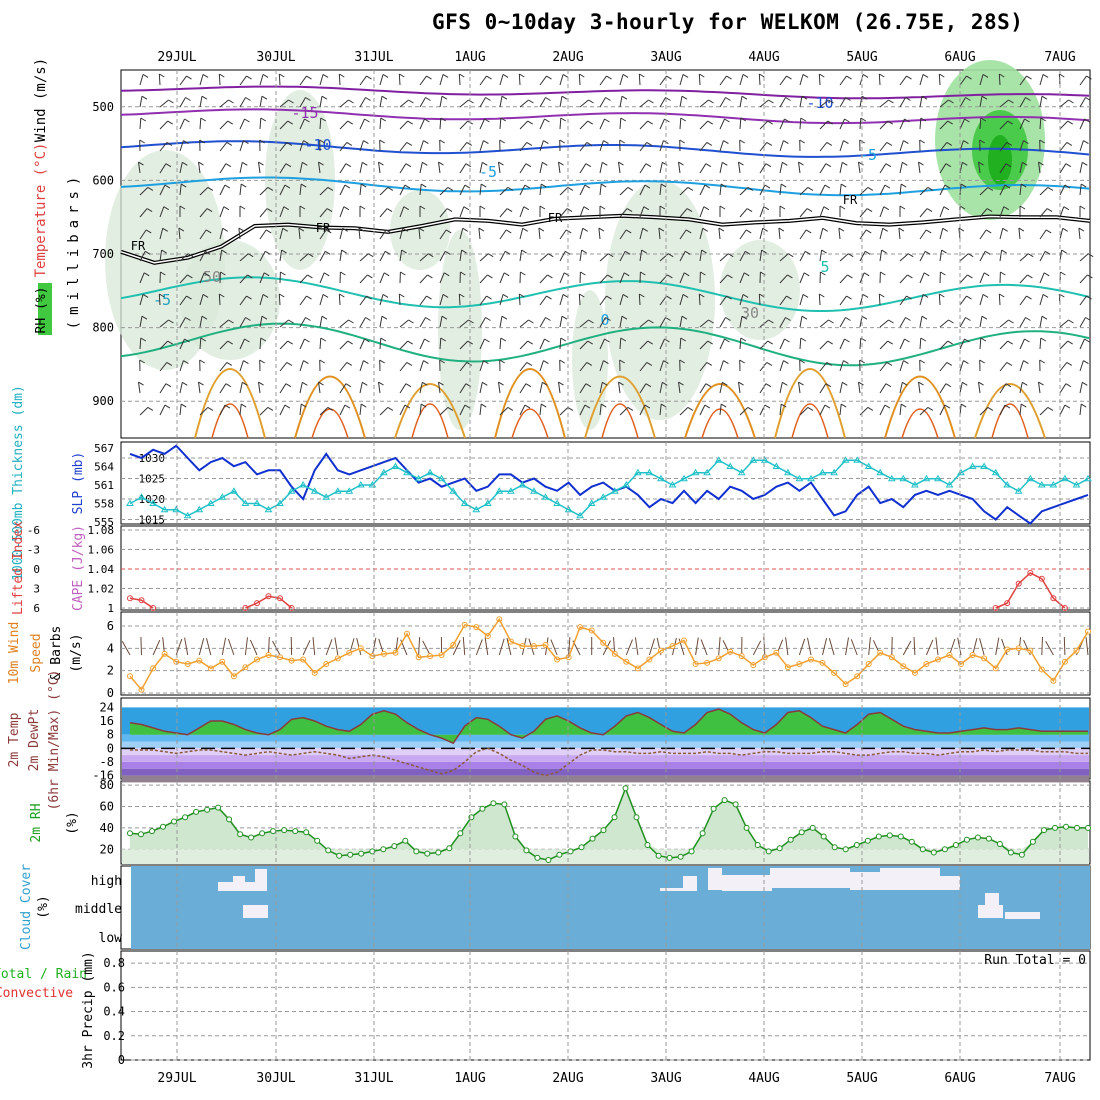 The image size is (1100, 1100). What do you see at coordinates (110, 608) in the screenshot?
I see `cape-tick-label: 1` at bounding box center [110, 608].